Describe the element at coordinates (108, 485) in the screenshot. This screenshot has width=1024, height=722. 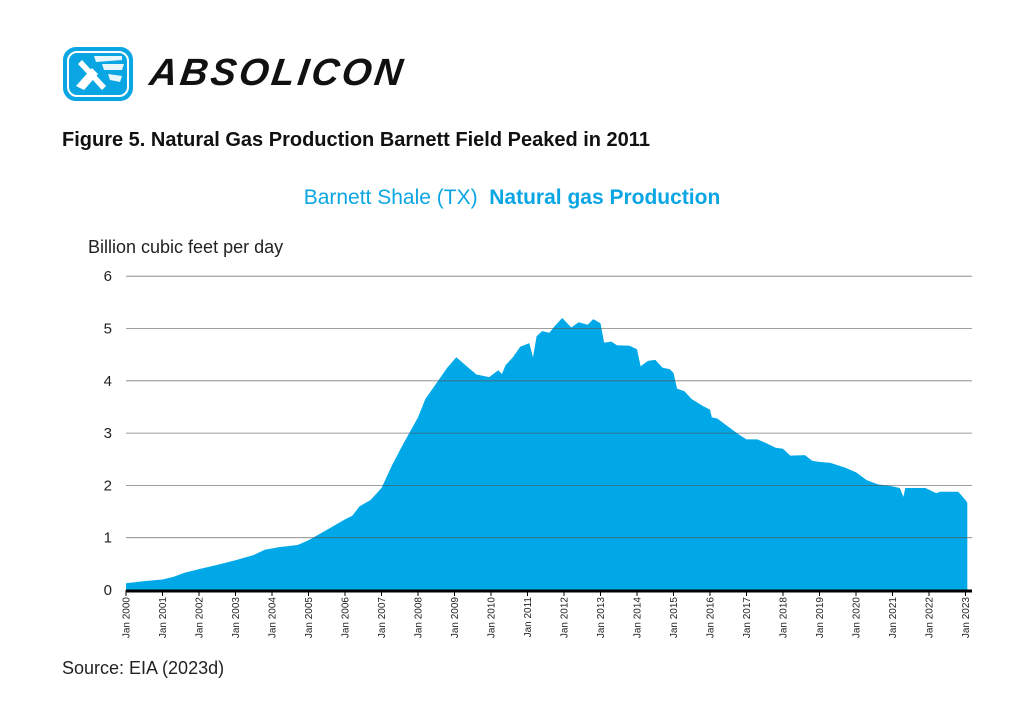
I see `y-tick-label: 2` at that location.